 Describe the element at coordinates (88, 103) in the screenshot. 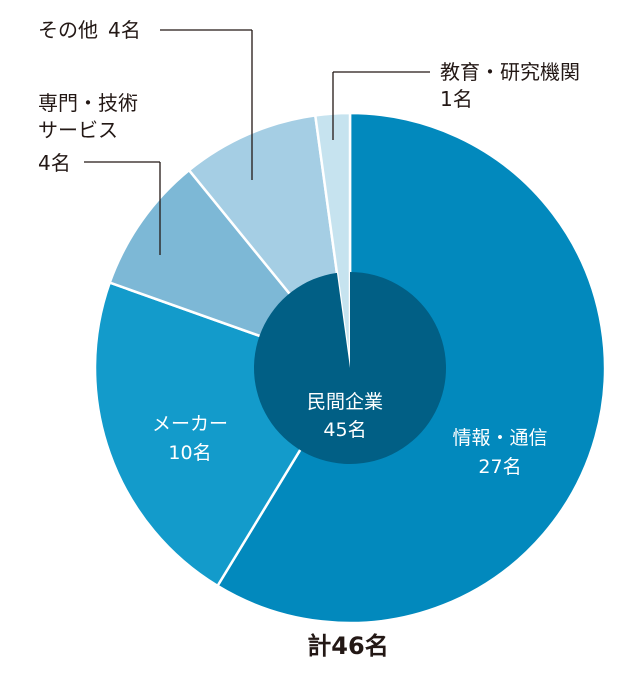

I see `label-services-line1: 専門・技術` at that location.